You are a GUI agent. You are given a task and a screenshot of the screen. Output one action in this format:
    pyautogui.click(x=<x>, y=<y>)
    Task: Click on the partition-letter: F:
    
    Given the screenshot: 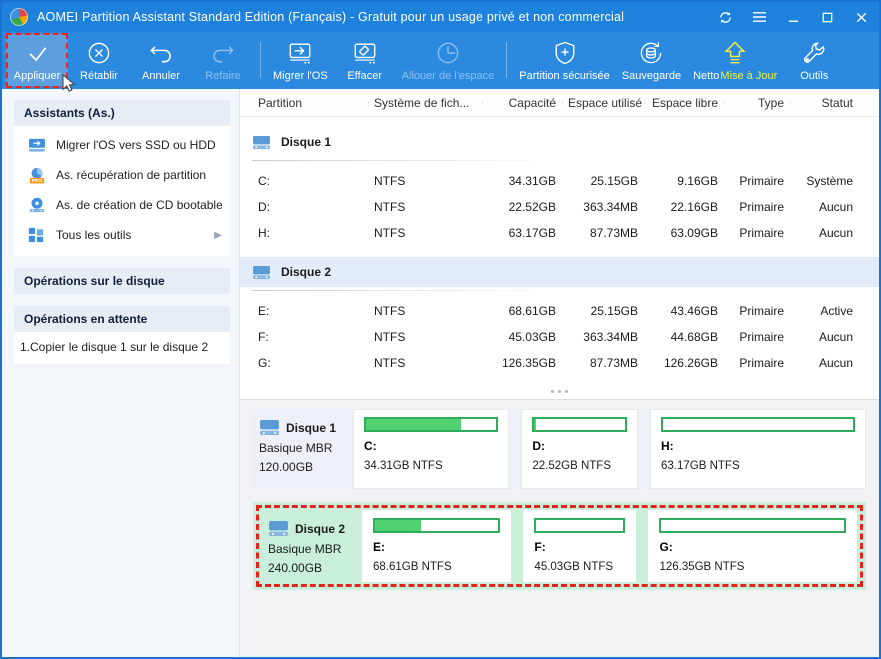 What is the action you would take?
    pyautogui.click(x=540, y=547)
    